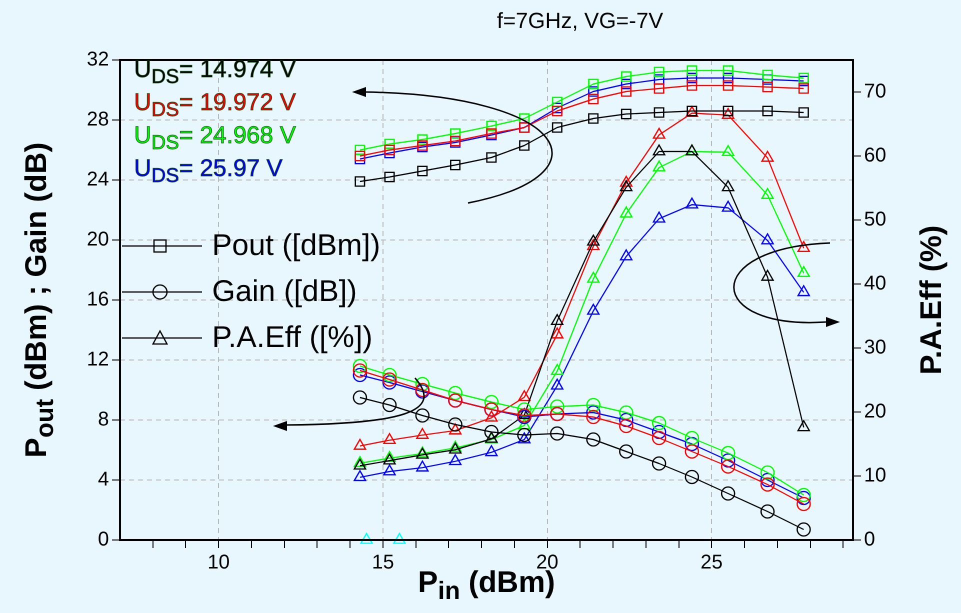 The height and width of the screenshot is (613, 961). What do you see at coordinates (580, 21) in the screenshot?
I see `chart-title: f=7GHz, VG=-7V` at bounding box center [580, 21].